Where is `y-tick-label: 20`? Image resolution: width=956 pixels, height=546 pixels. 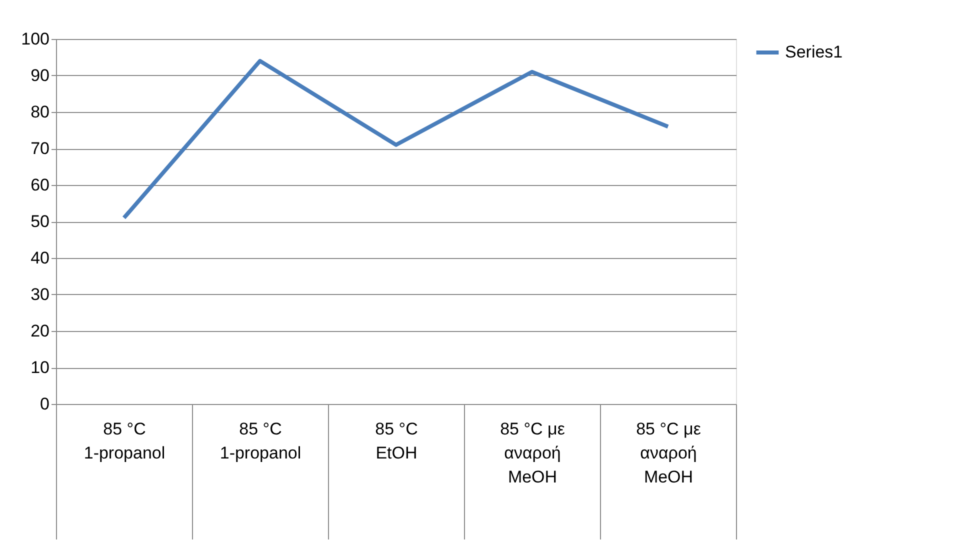 y-tick-label: 20 is located at coordinates (40, 331).